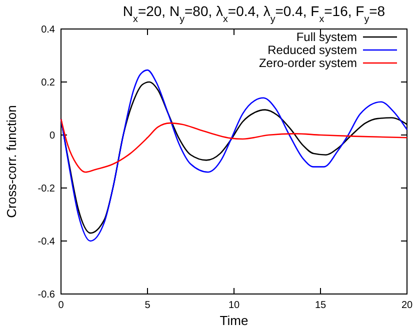 Image resolution: width=415 pixels, height=331 pixels. What do you see at coordinates (312, 50) in the screenshot?
I see `legend-label: Reduced system` at bounding box center [312, 50].